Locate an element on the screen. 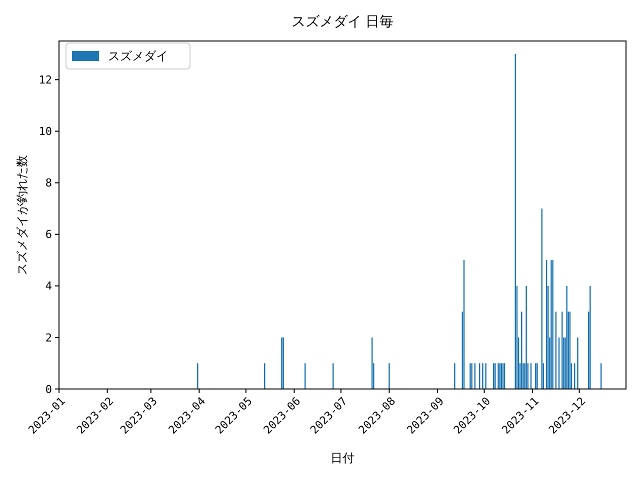  y-tick-label: 12 is located at coordinates (45, 80).